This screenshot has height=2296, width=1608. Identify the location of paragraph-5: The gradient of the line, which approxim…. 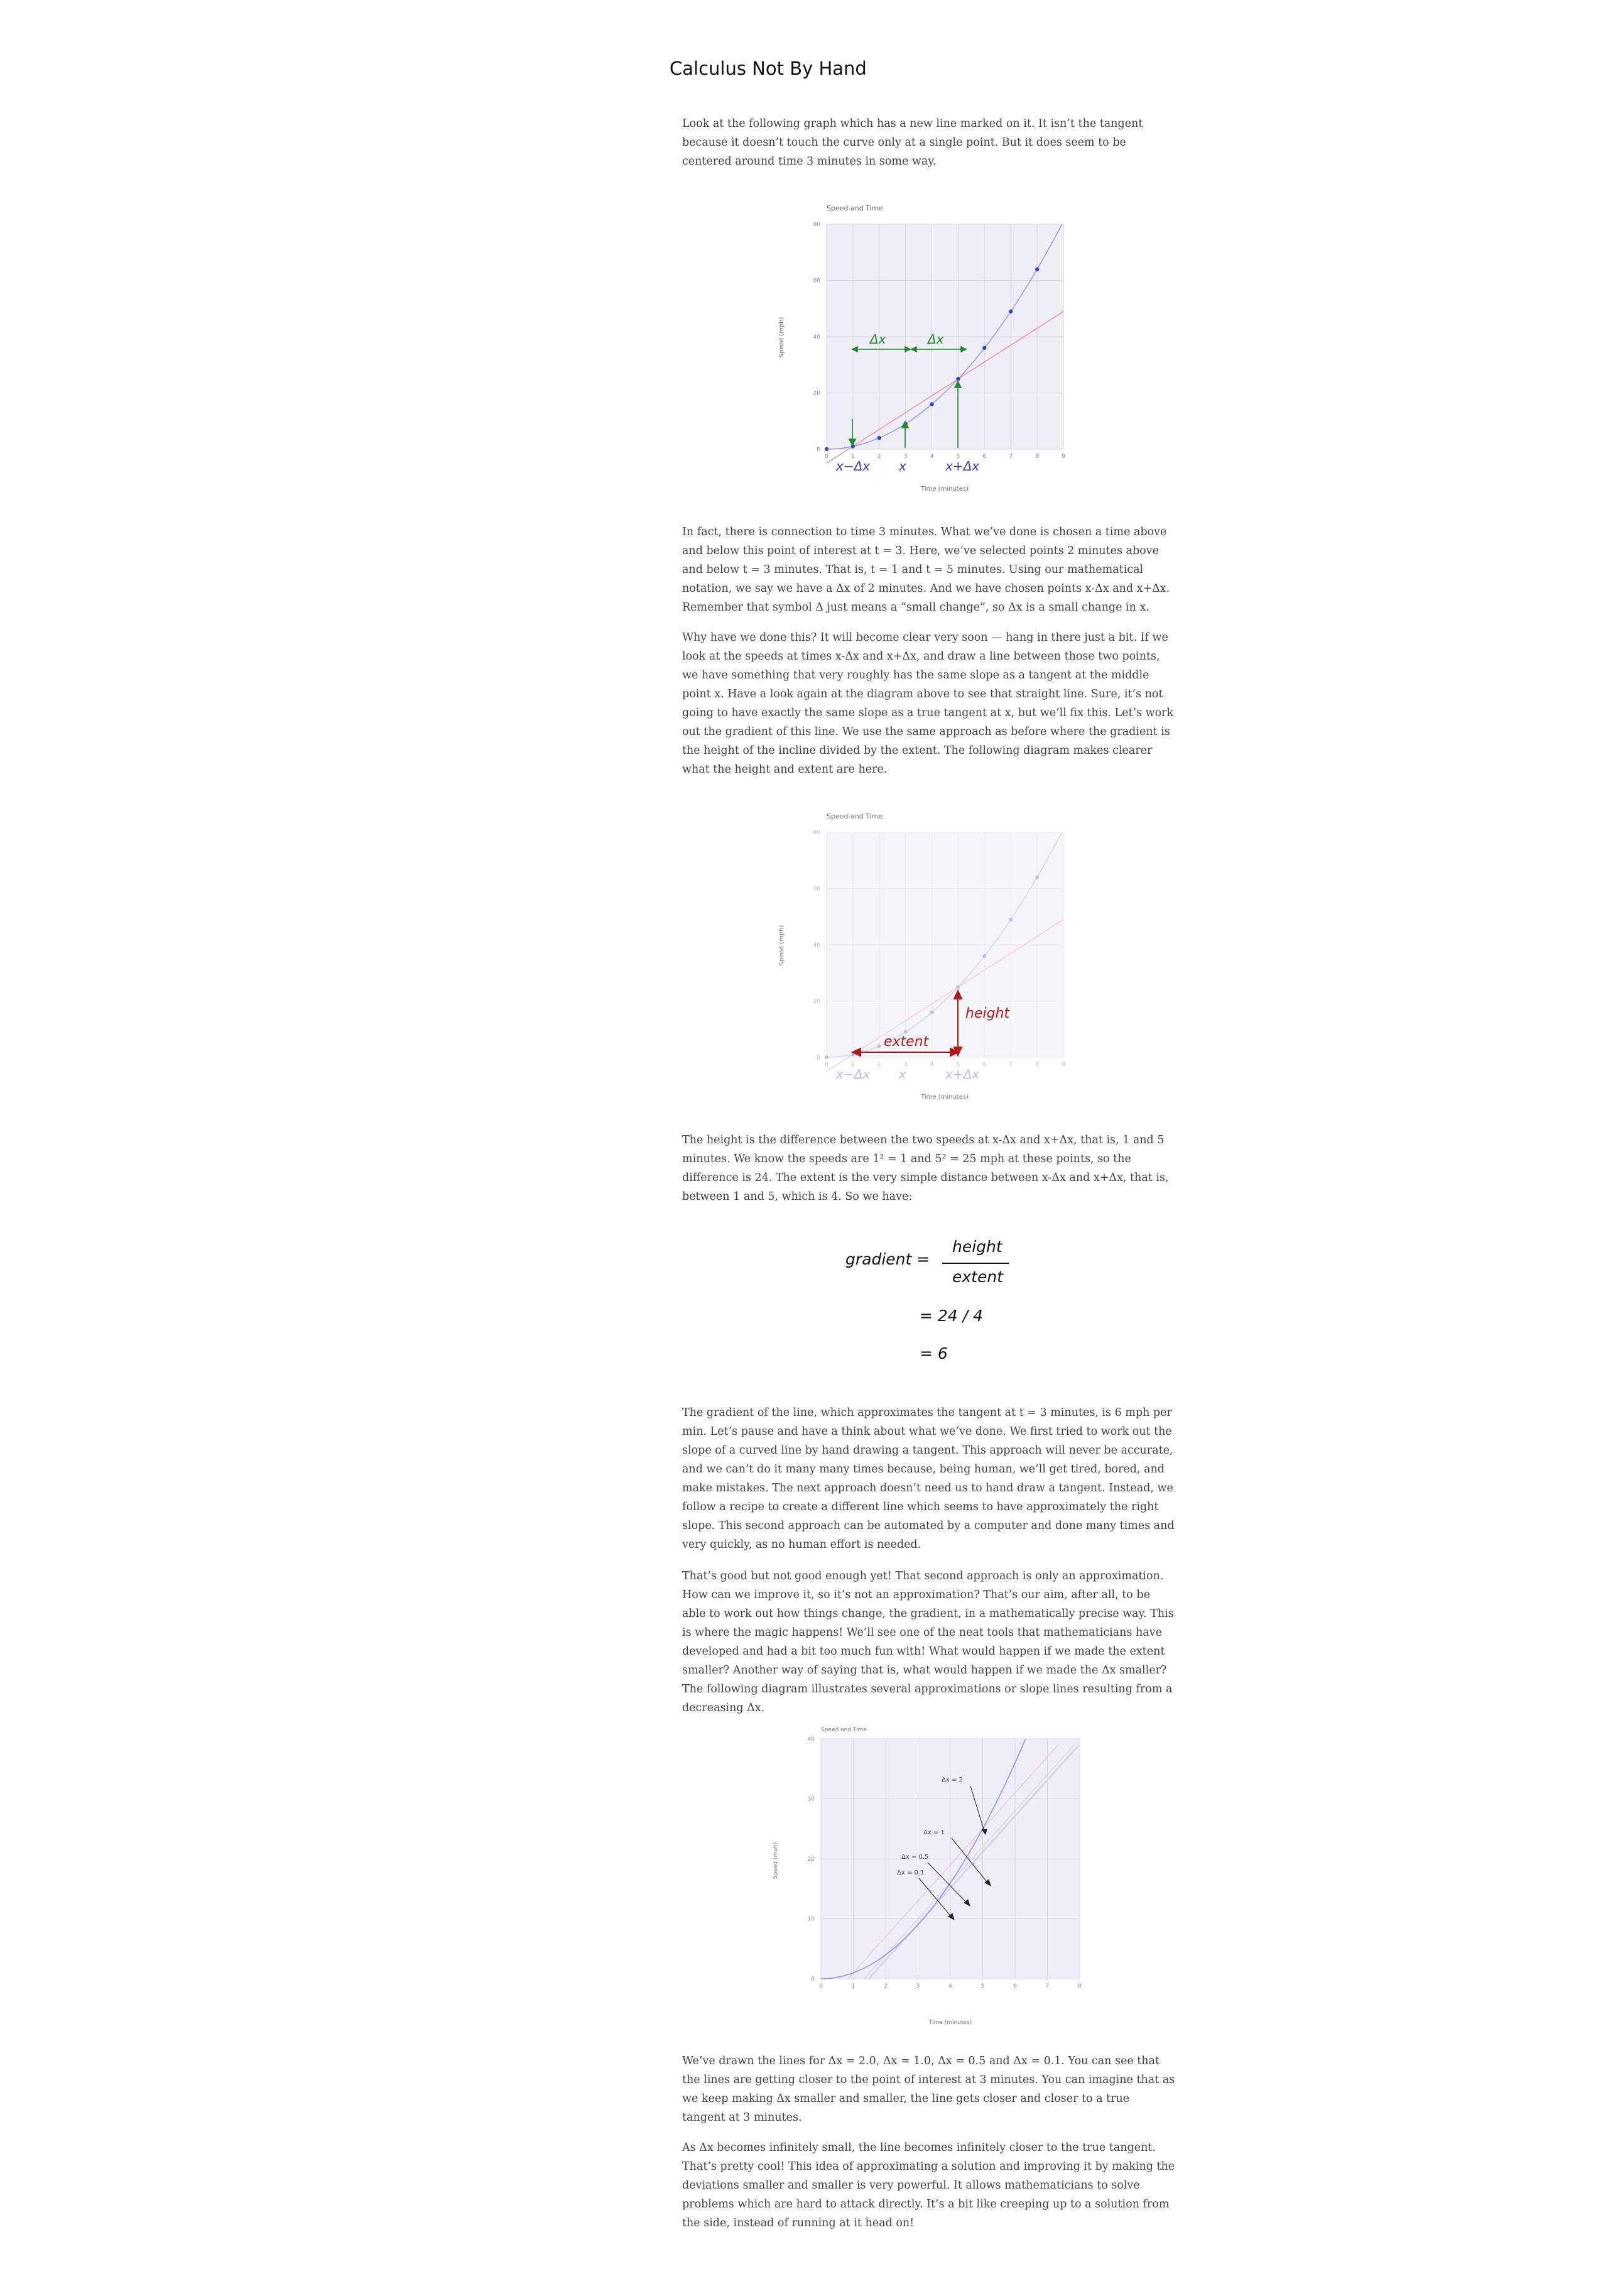
(929, 1478).